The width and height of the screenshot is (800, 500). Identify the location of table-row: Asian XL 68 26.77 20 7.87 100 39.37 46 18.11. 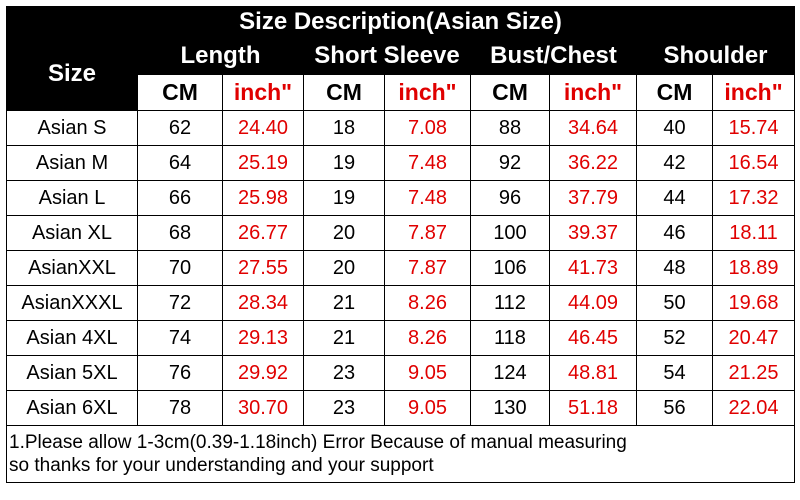
(401, 233).